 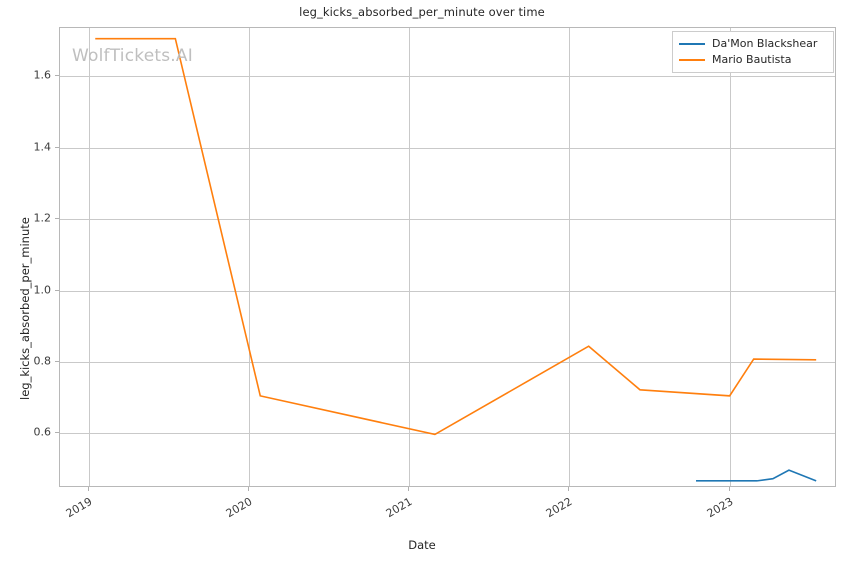 What do you see at coordinates (25, 308) in the screenshot?
I see `y-axis-label: leg_kicks_absorbed_per_minute` at bounding box center [25, 308].